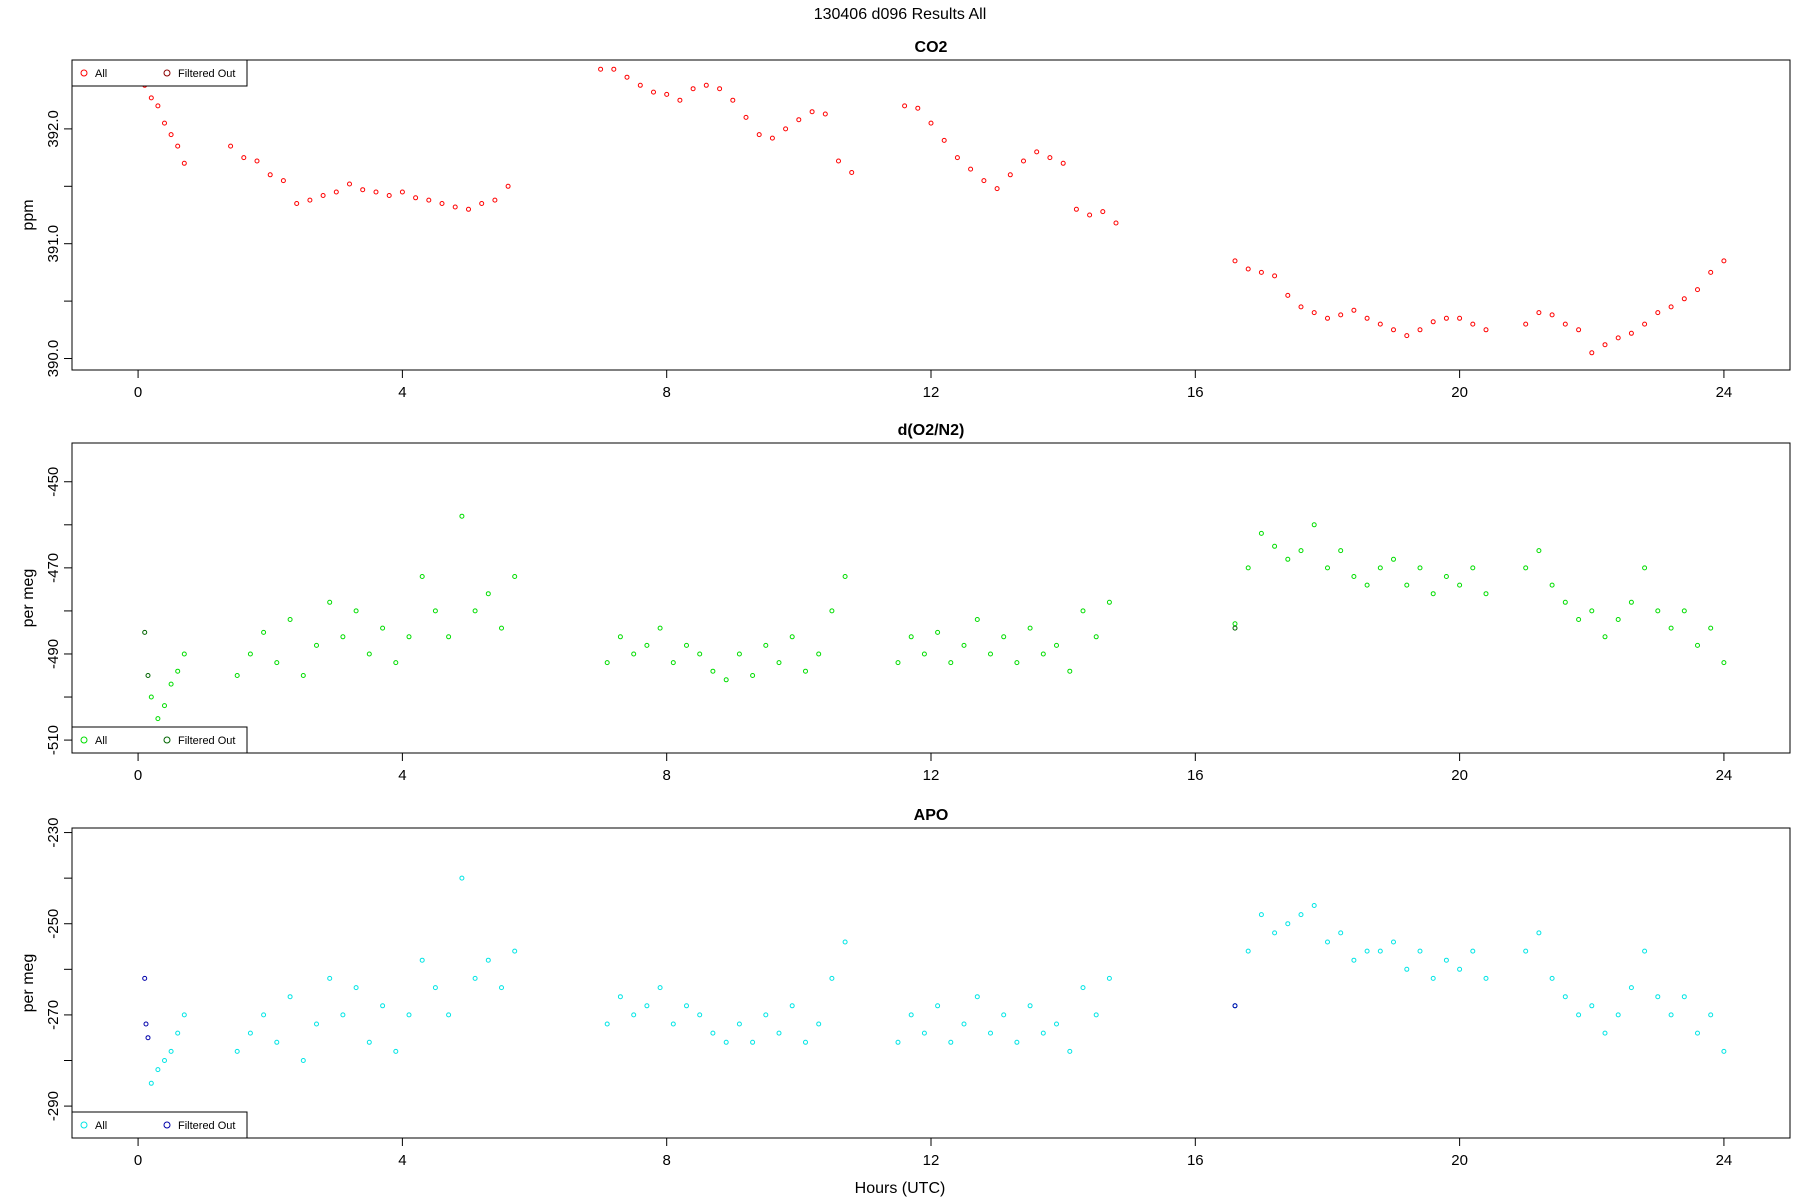  I want to click on panel-title: CO2, so click(931, 47).